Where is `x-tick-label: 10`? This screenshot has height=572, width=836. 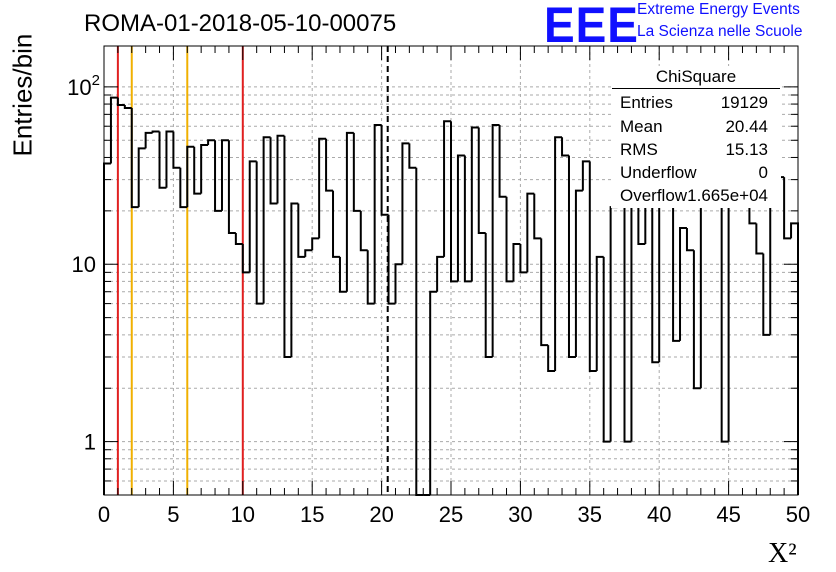
x-tick-label: 10 is located at coordinates (243, 514).